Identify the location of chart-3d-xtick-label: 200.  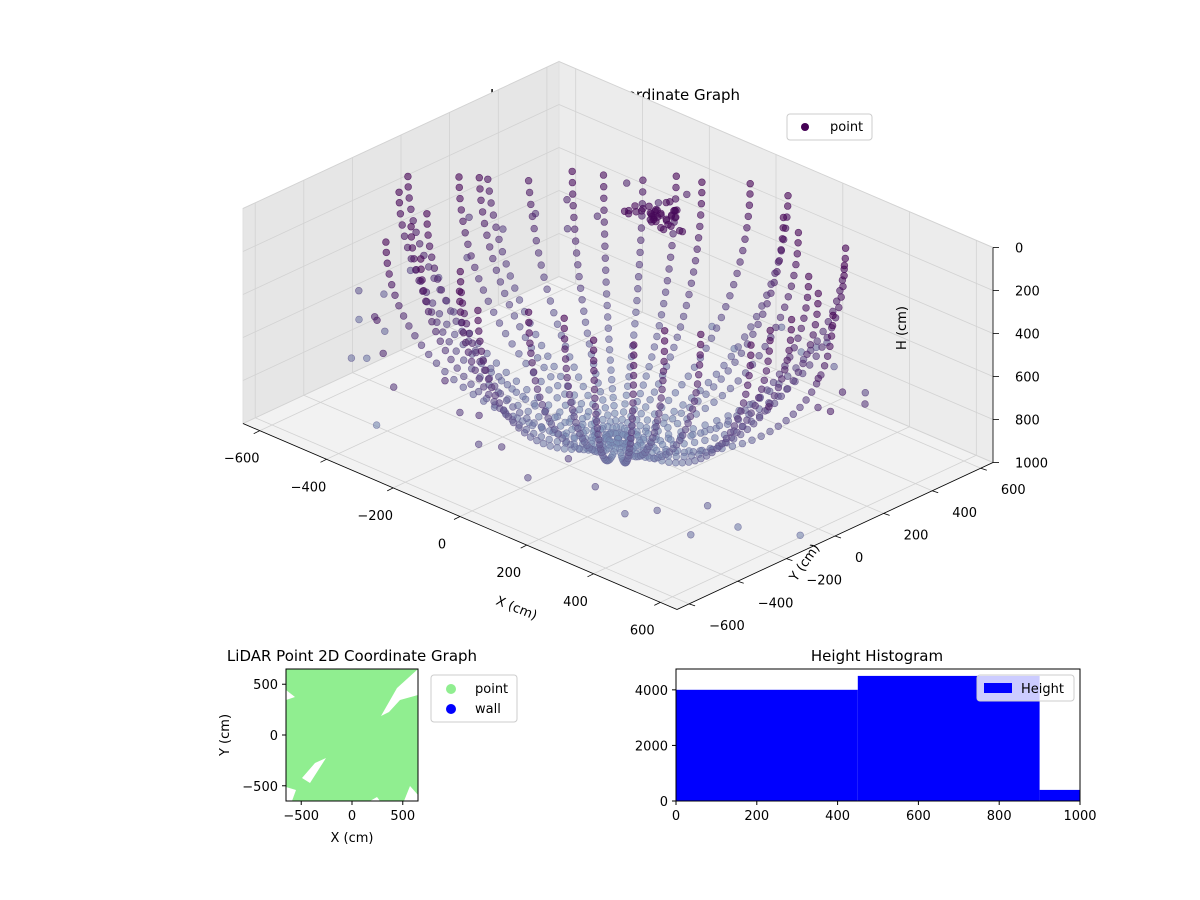
(508, 573).